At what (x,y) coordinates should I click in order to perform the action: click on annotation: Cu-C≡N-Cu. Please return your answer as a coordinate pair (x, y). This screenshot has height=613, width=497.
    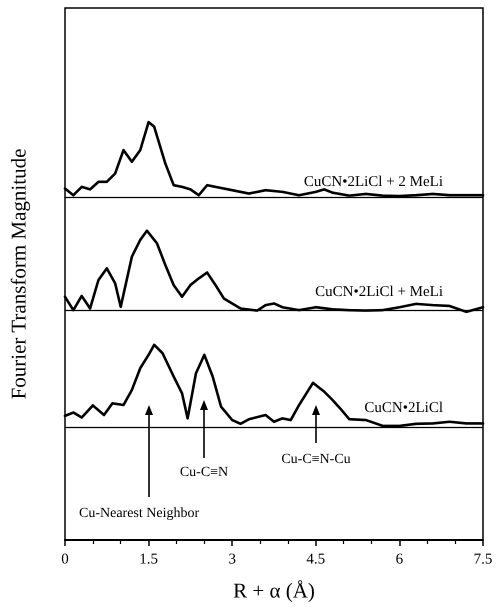
    Looking at the image, I should click on (316, 459).